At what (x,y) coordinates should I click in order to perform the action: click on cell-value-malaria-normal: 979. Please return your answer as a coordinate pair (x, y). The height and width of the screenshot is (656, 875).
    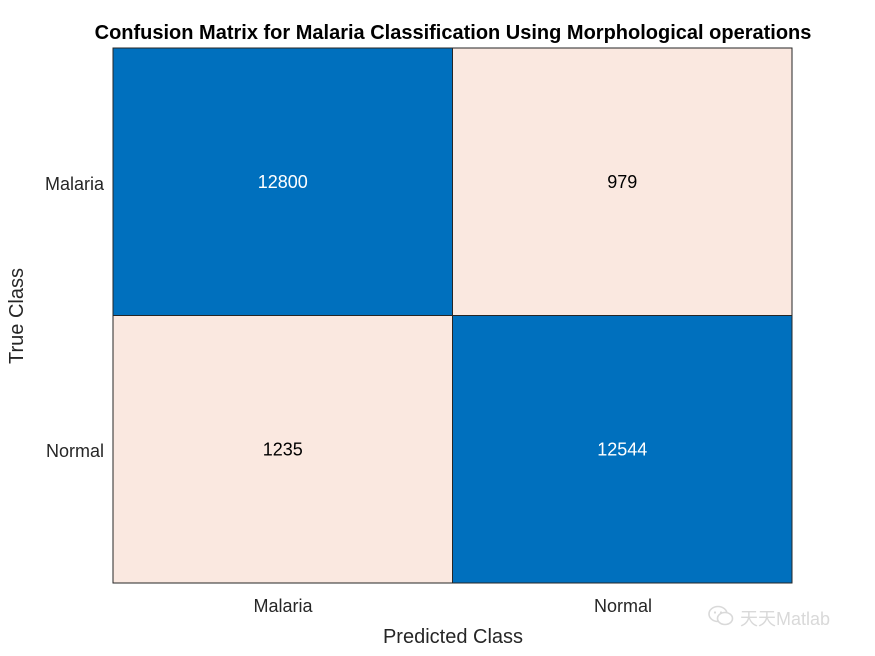
    Looking at the image, I should click on (622, 182).